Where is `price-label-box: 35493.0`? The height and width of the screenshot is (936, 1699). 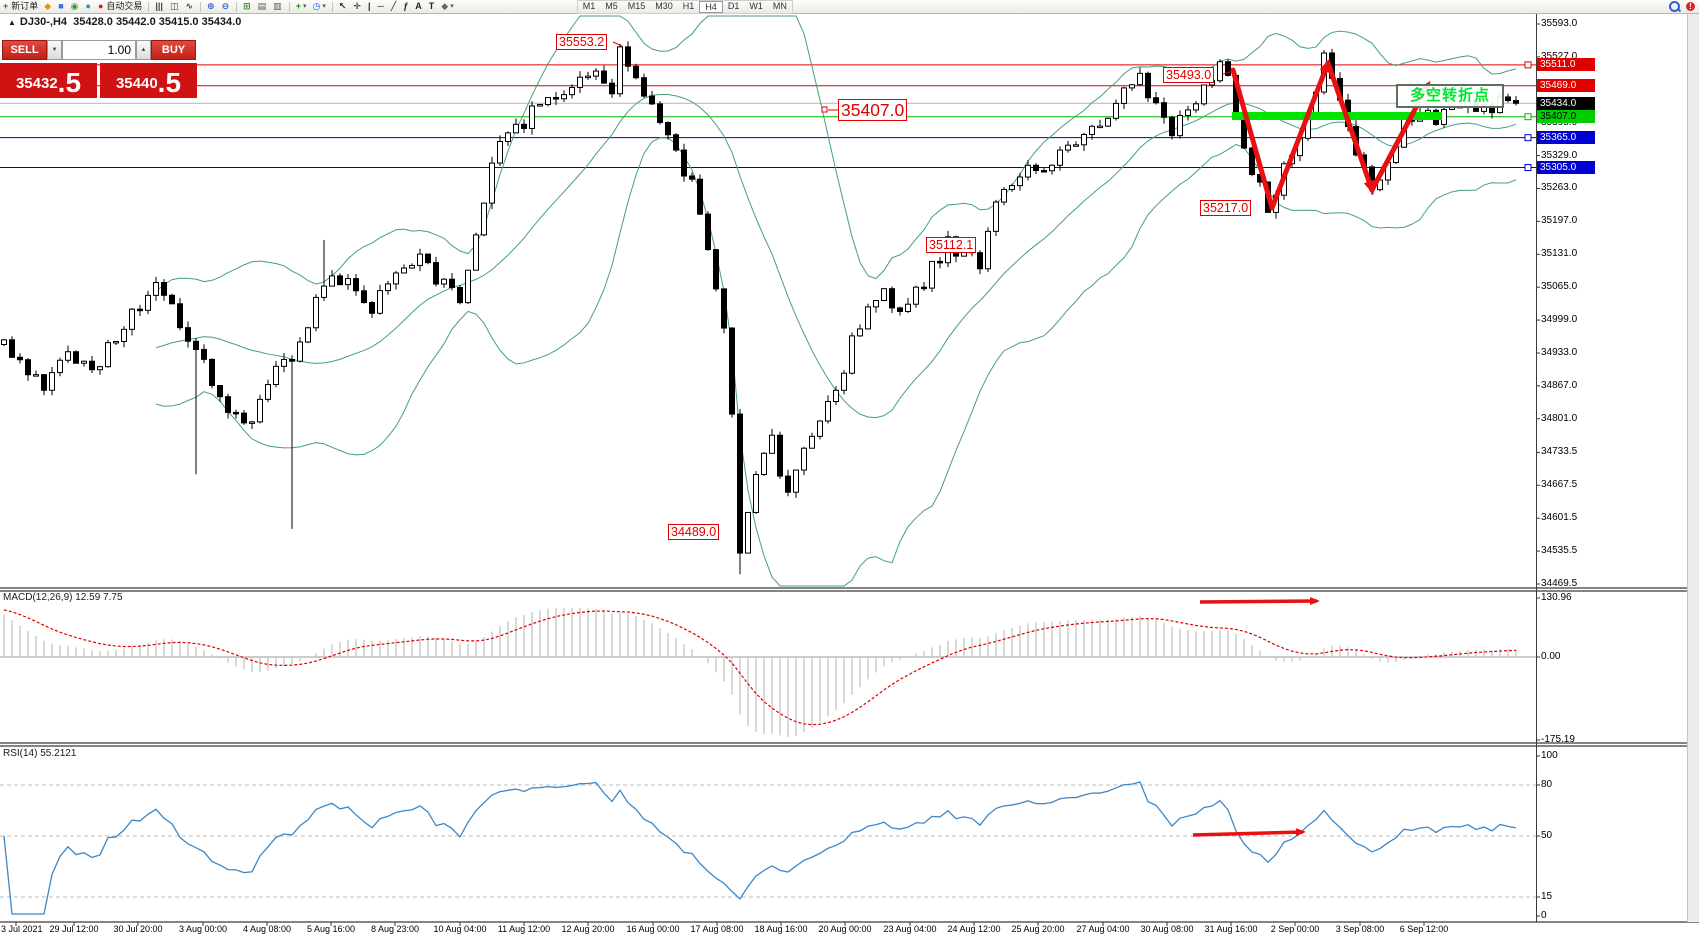 price-label-box: 35493.0 is located at coordinates (1189, 75).